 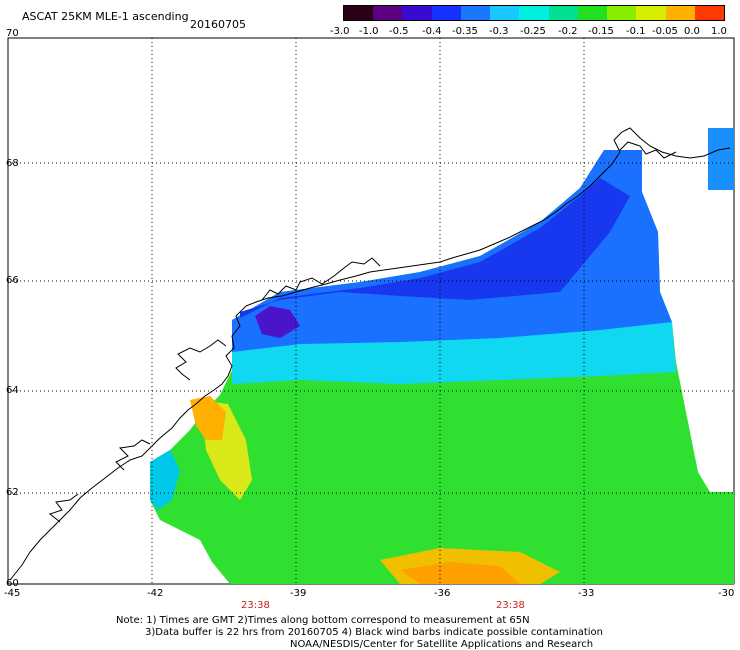 What do you see at coordinates (465, 31) in the screenshot?
I see `colorbar-label: -0.35` at bounding box center [465, 31].